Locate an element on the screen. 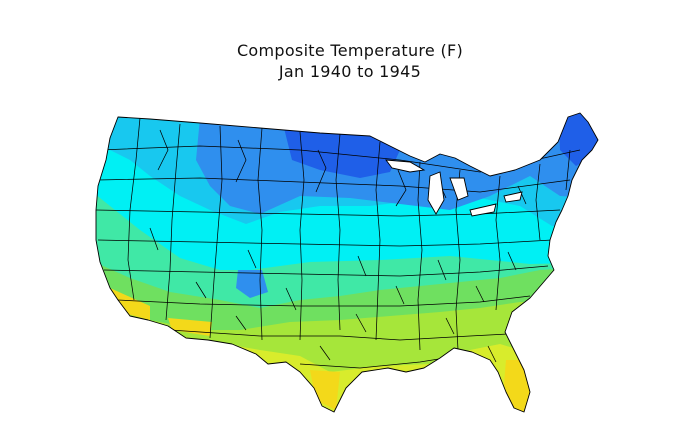 This screenshot has width=700, height=434. great-lakes is located at coordinates (454, 188).